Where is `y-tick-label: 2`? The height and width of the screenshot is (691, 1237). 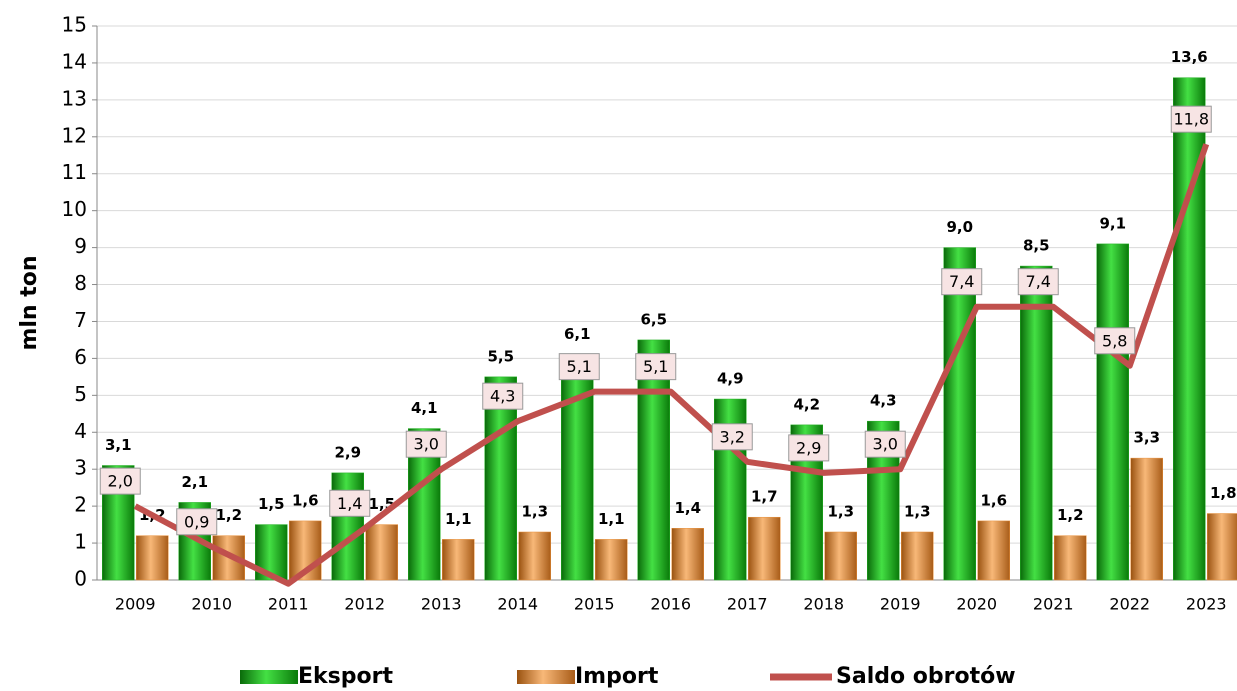 y-tick-label: 2 is located at coordinates (80, 505).